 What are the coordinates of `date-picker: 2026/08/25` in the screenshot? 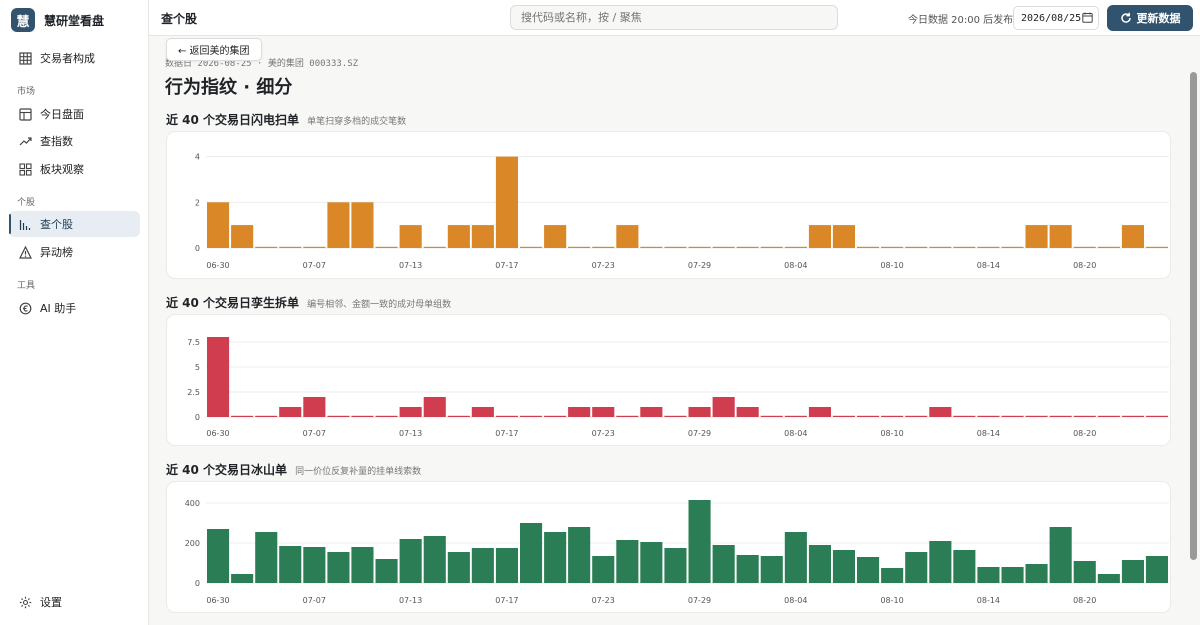 It's located at (1056, 18).